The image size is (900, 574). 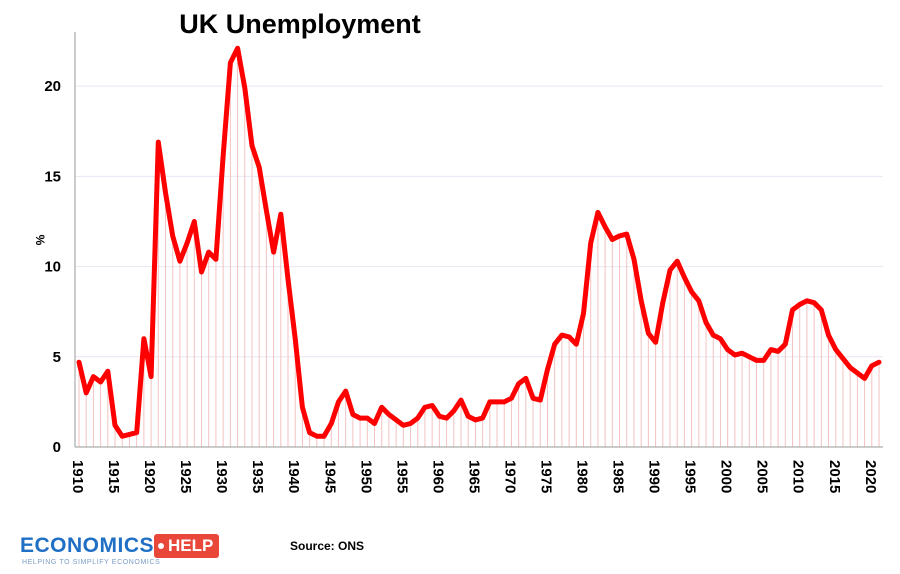 What do you see at coordinates (641, 301) in the screenshot?
I see `data-point-1988` at bounding box center [641, 301].